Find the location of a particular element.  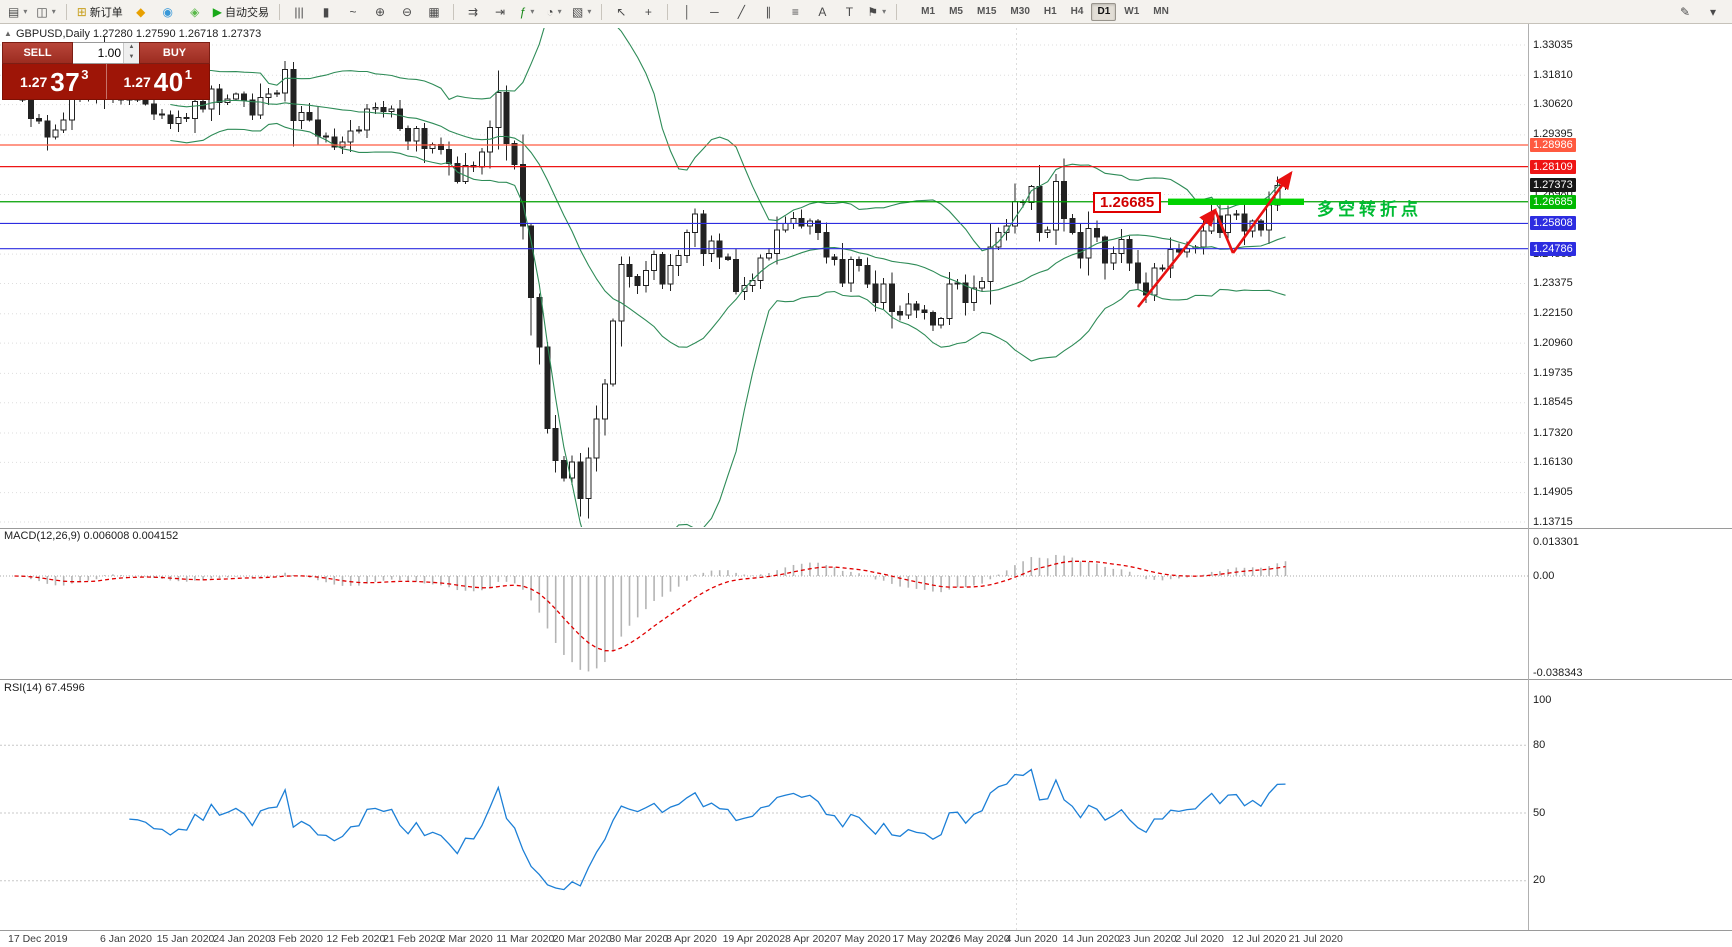

buy-button: BUY is located at coordinates (174, 53).